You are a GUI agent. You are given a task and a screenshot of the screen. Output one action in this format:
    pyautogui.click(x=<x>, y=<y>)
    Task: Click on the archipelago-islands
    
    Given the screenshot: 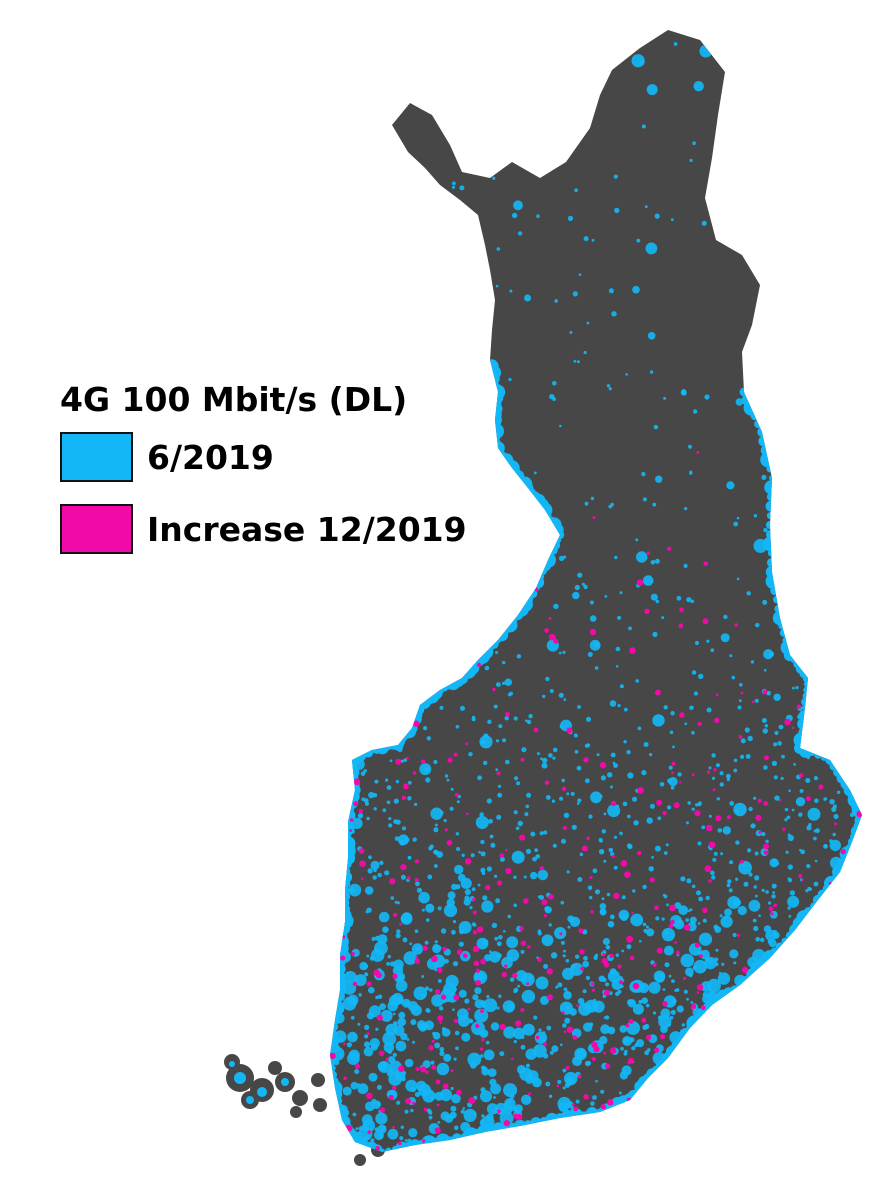 What is the action you would take?
    pyautogui.click(x=304, y=1110)
    